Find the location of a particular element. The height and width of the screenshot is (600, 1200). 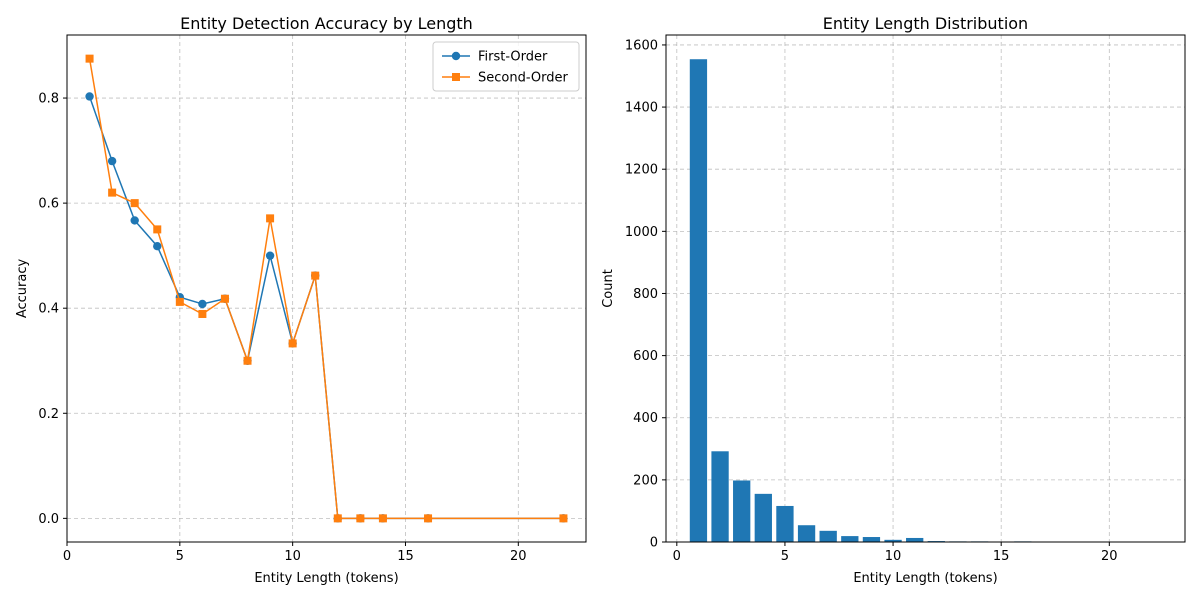

y-tick-label: 600 is located at coordinates (645, 356).